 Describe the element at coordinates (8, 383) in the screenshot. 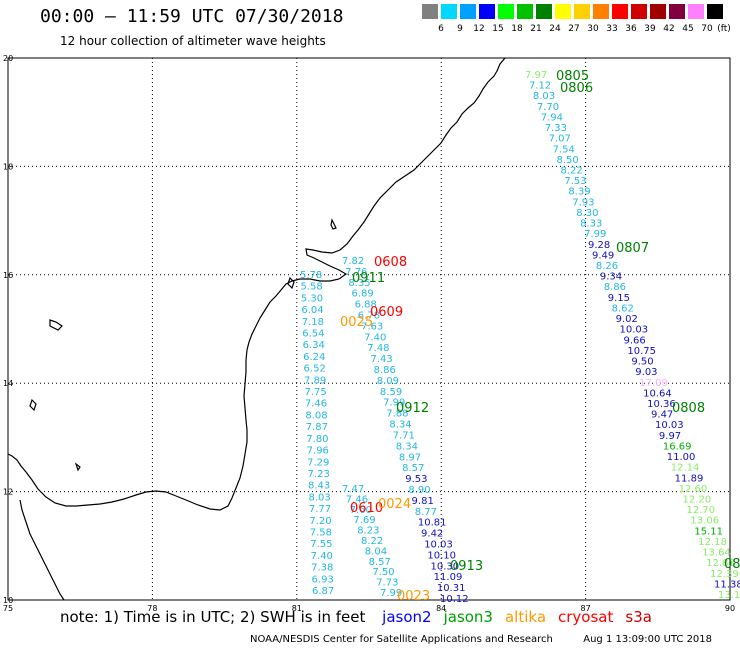

I see `y-tick-label: 14` at that location.